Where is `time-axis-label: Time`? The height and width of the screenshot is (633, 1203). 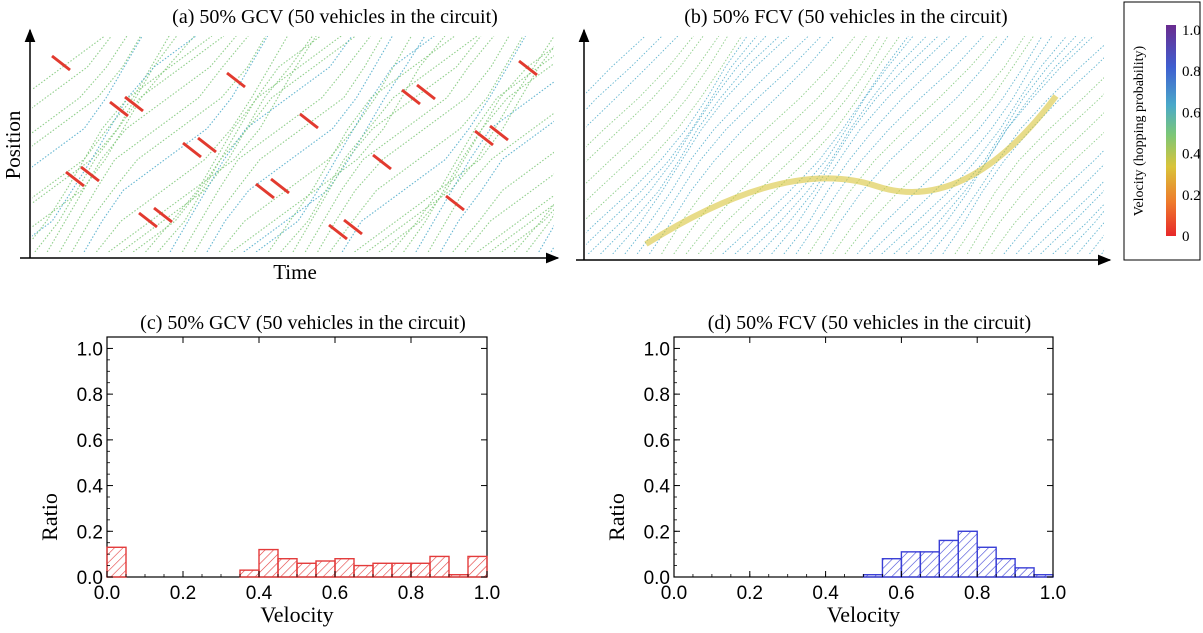
time-axis-label: Time is located at coordinates (295, 272).